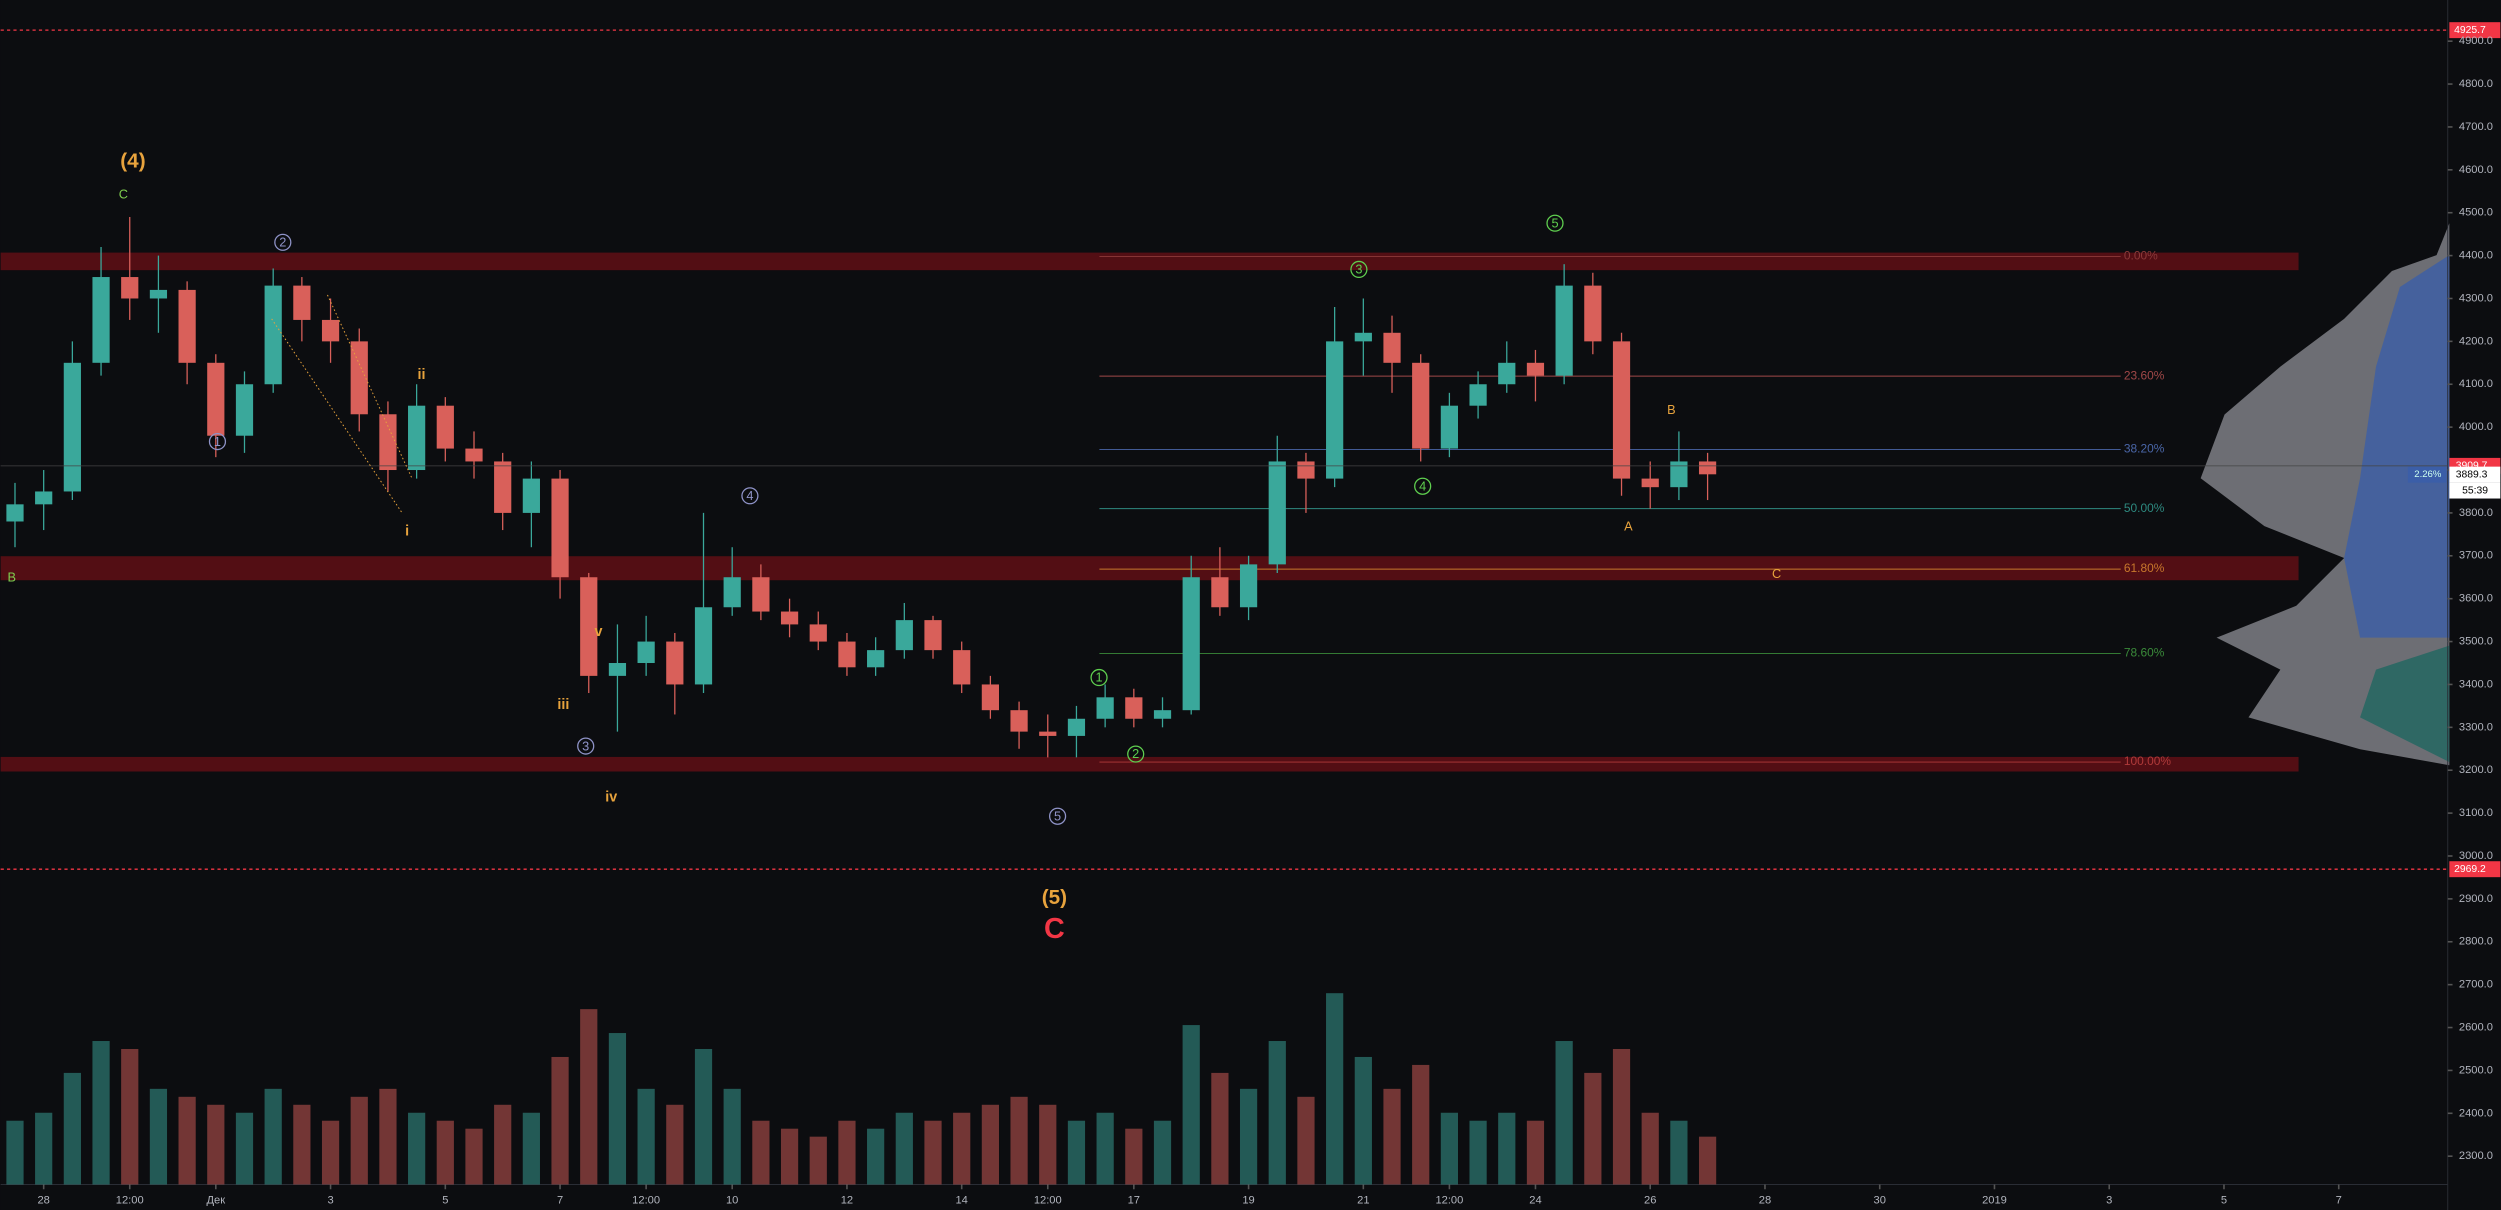  Describe the element at coordinates (563, 705) in the screenshot. I see `wave-label: iii` at that location.